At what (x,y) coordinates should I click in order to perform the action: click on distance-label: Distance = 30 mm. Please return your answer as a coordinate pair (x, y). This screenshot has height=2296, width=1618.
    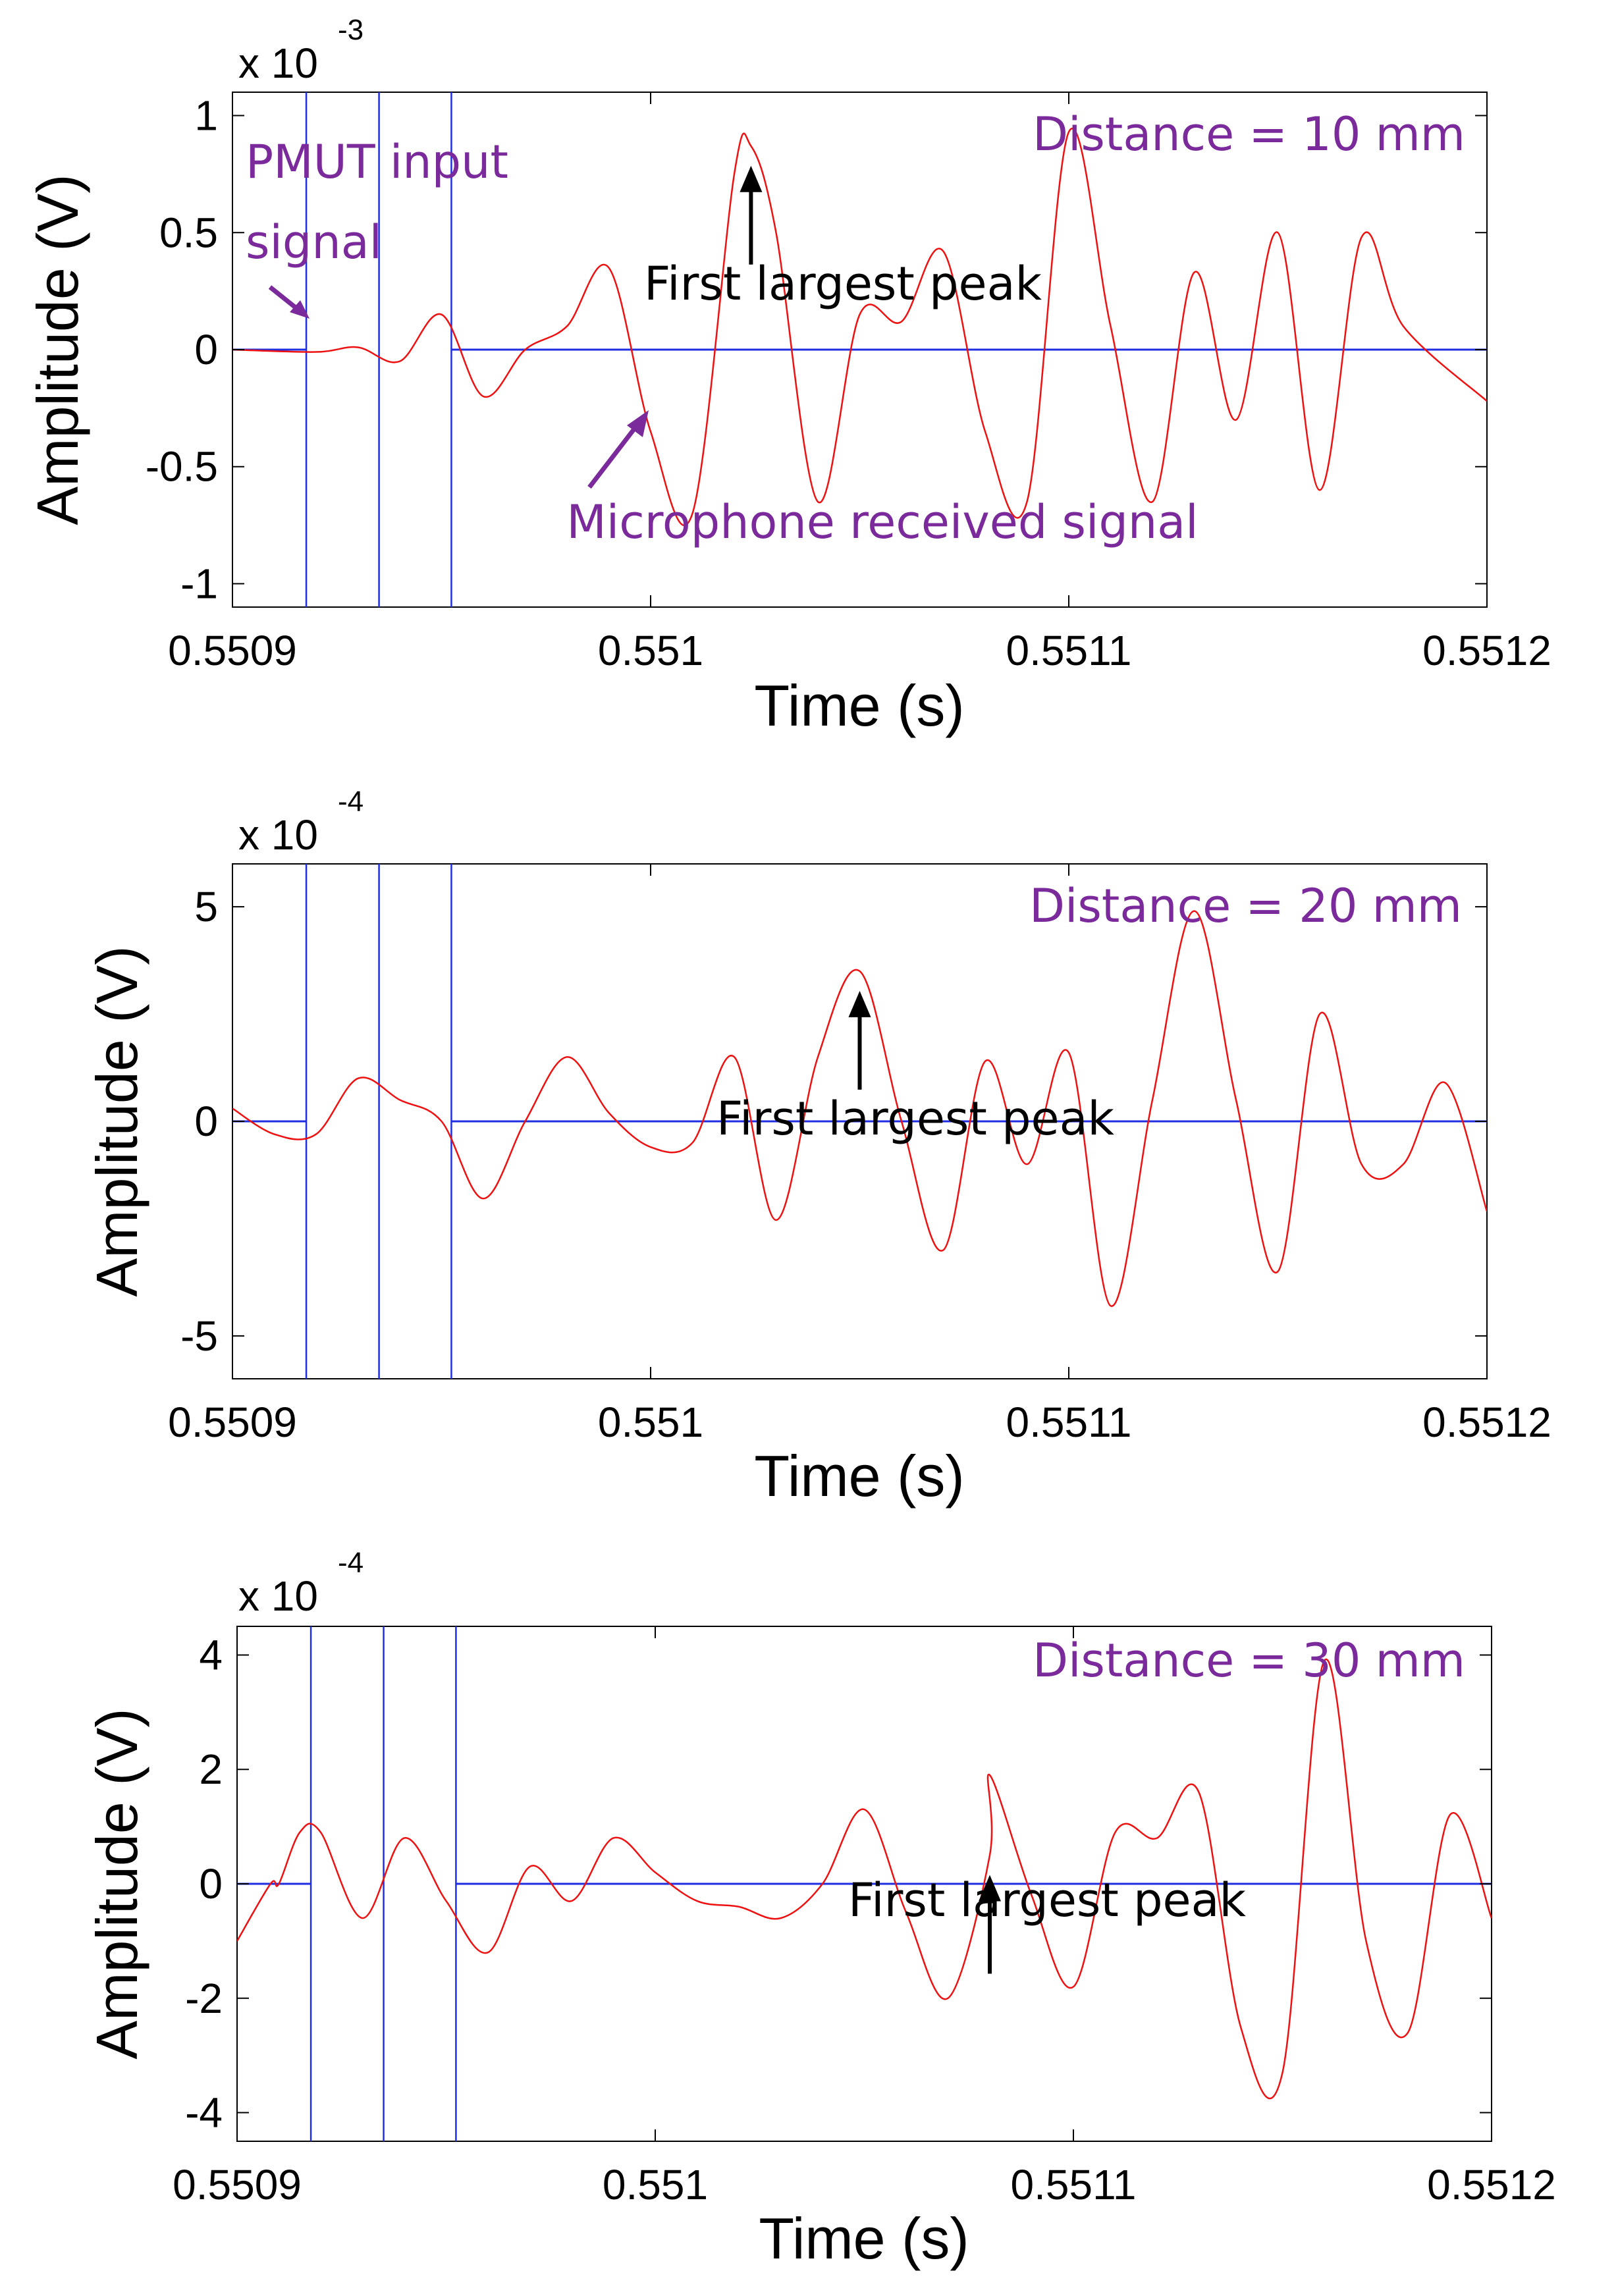
    Looking at the image, I should click on (1249, 1661).